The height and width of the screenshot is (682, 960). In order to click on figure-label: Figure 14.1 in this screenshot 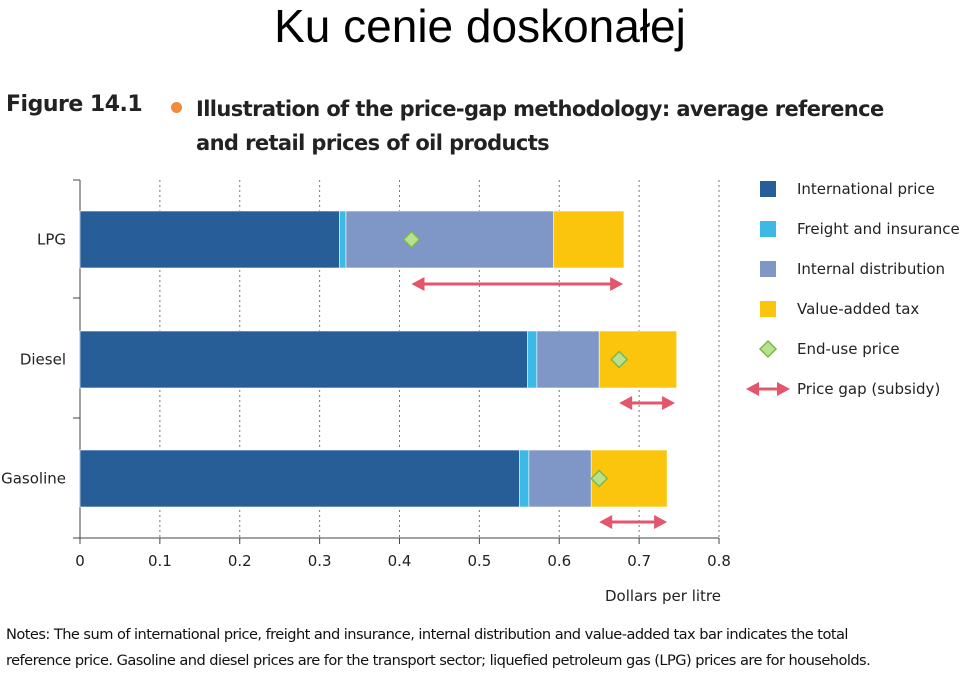, I will do `click(74, 104)`.